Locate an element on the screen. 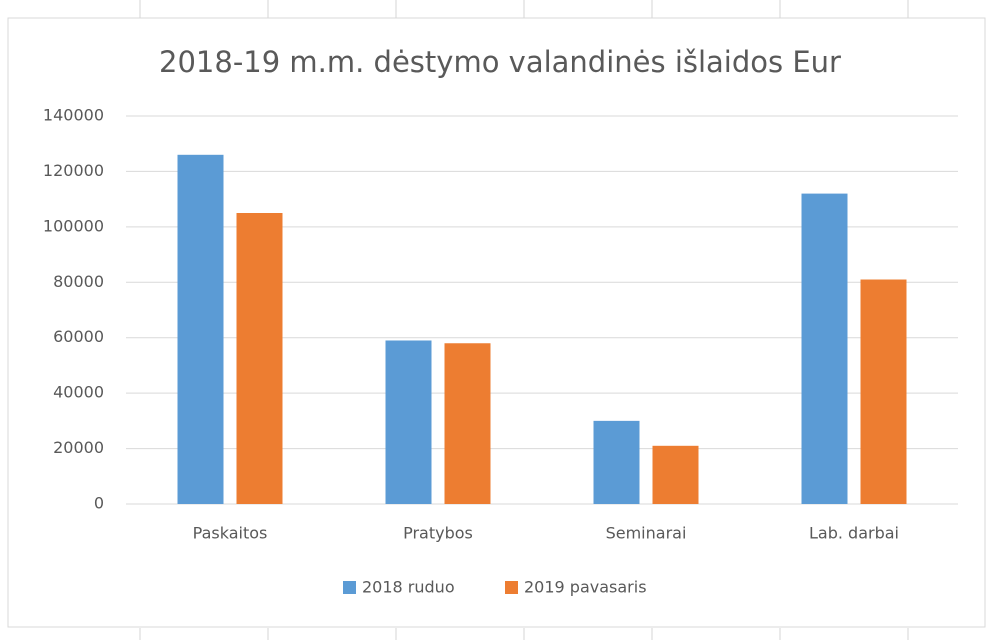  y-tick-label: 140000 is located at coordinates (73, 115).